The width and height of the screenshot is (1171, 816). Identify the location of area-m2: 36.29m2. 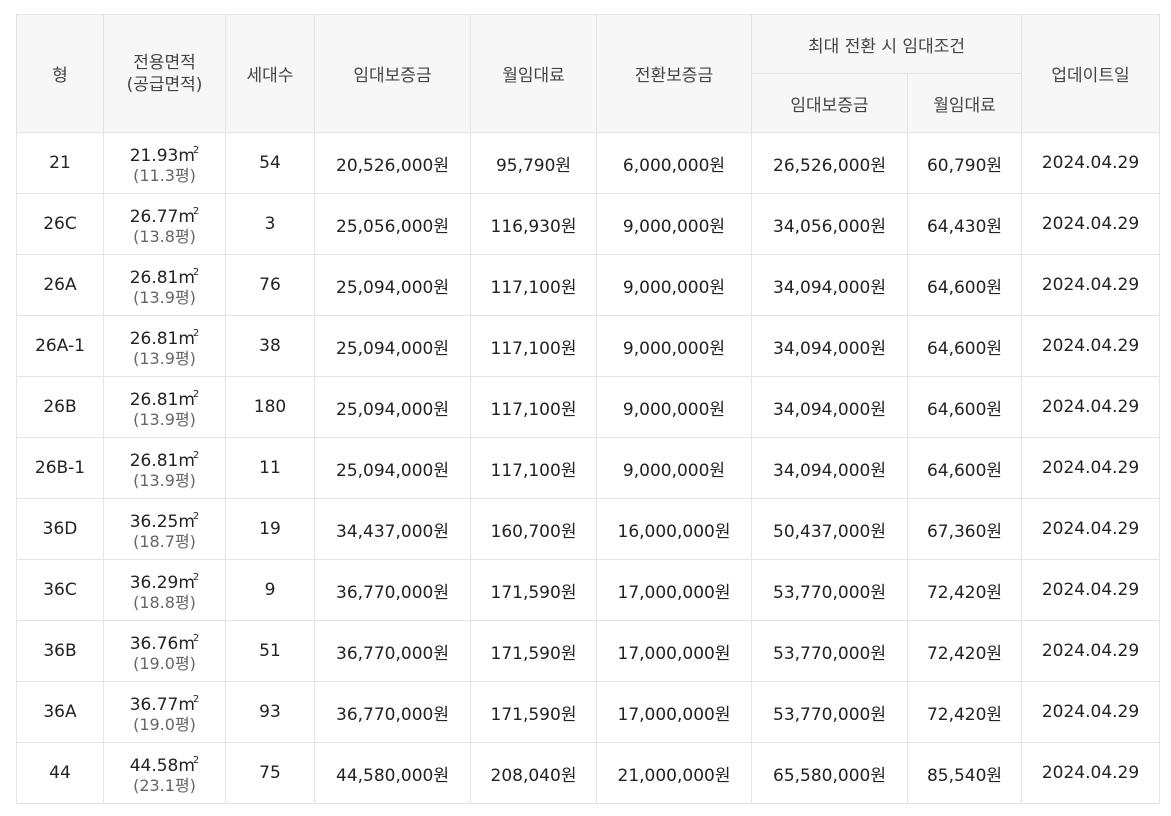
(164, 580).